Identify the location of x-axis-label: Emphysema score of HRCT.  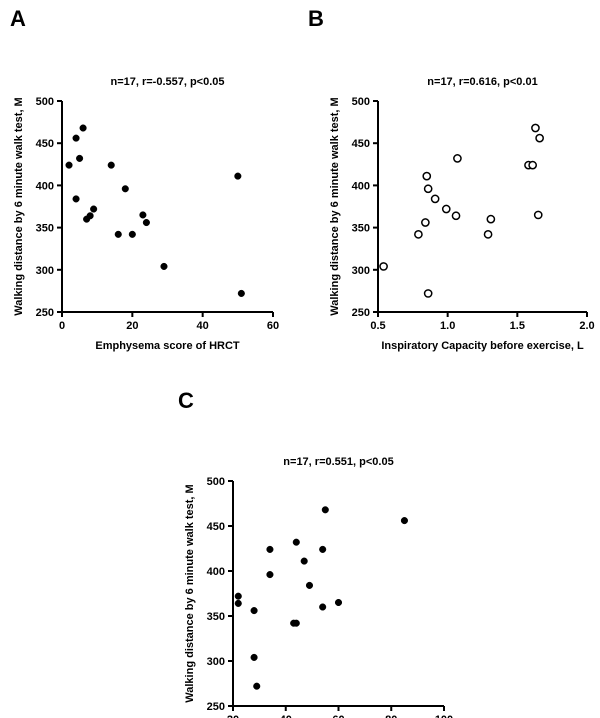
(167, 346).